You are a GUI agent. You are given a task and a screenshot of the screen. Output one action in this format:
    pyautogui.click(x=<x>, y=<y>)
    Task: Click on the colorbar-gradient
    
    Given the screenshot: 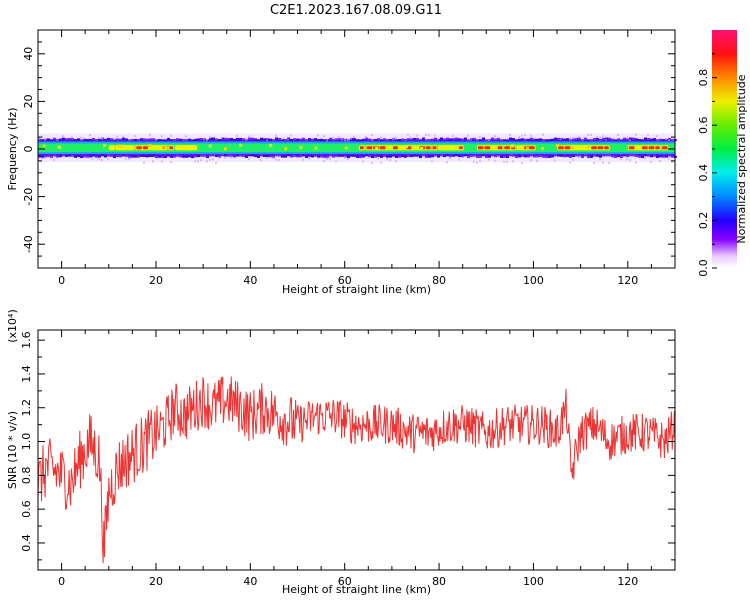 What is the action you would take?
    pyautogui.click(x=724, y=149)
    